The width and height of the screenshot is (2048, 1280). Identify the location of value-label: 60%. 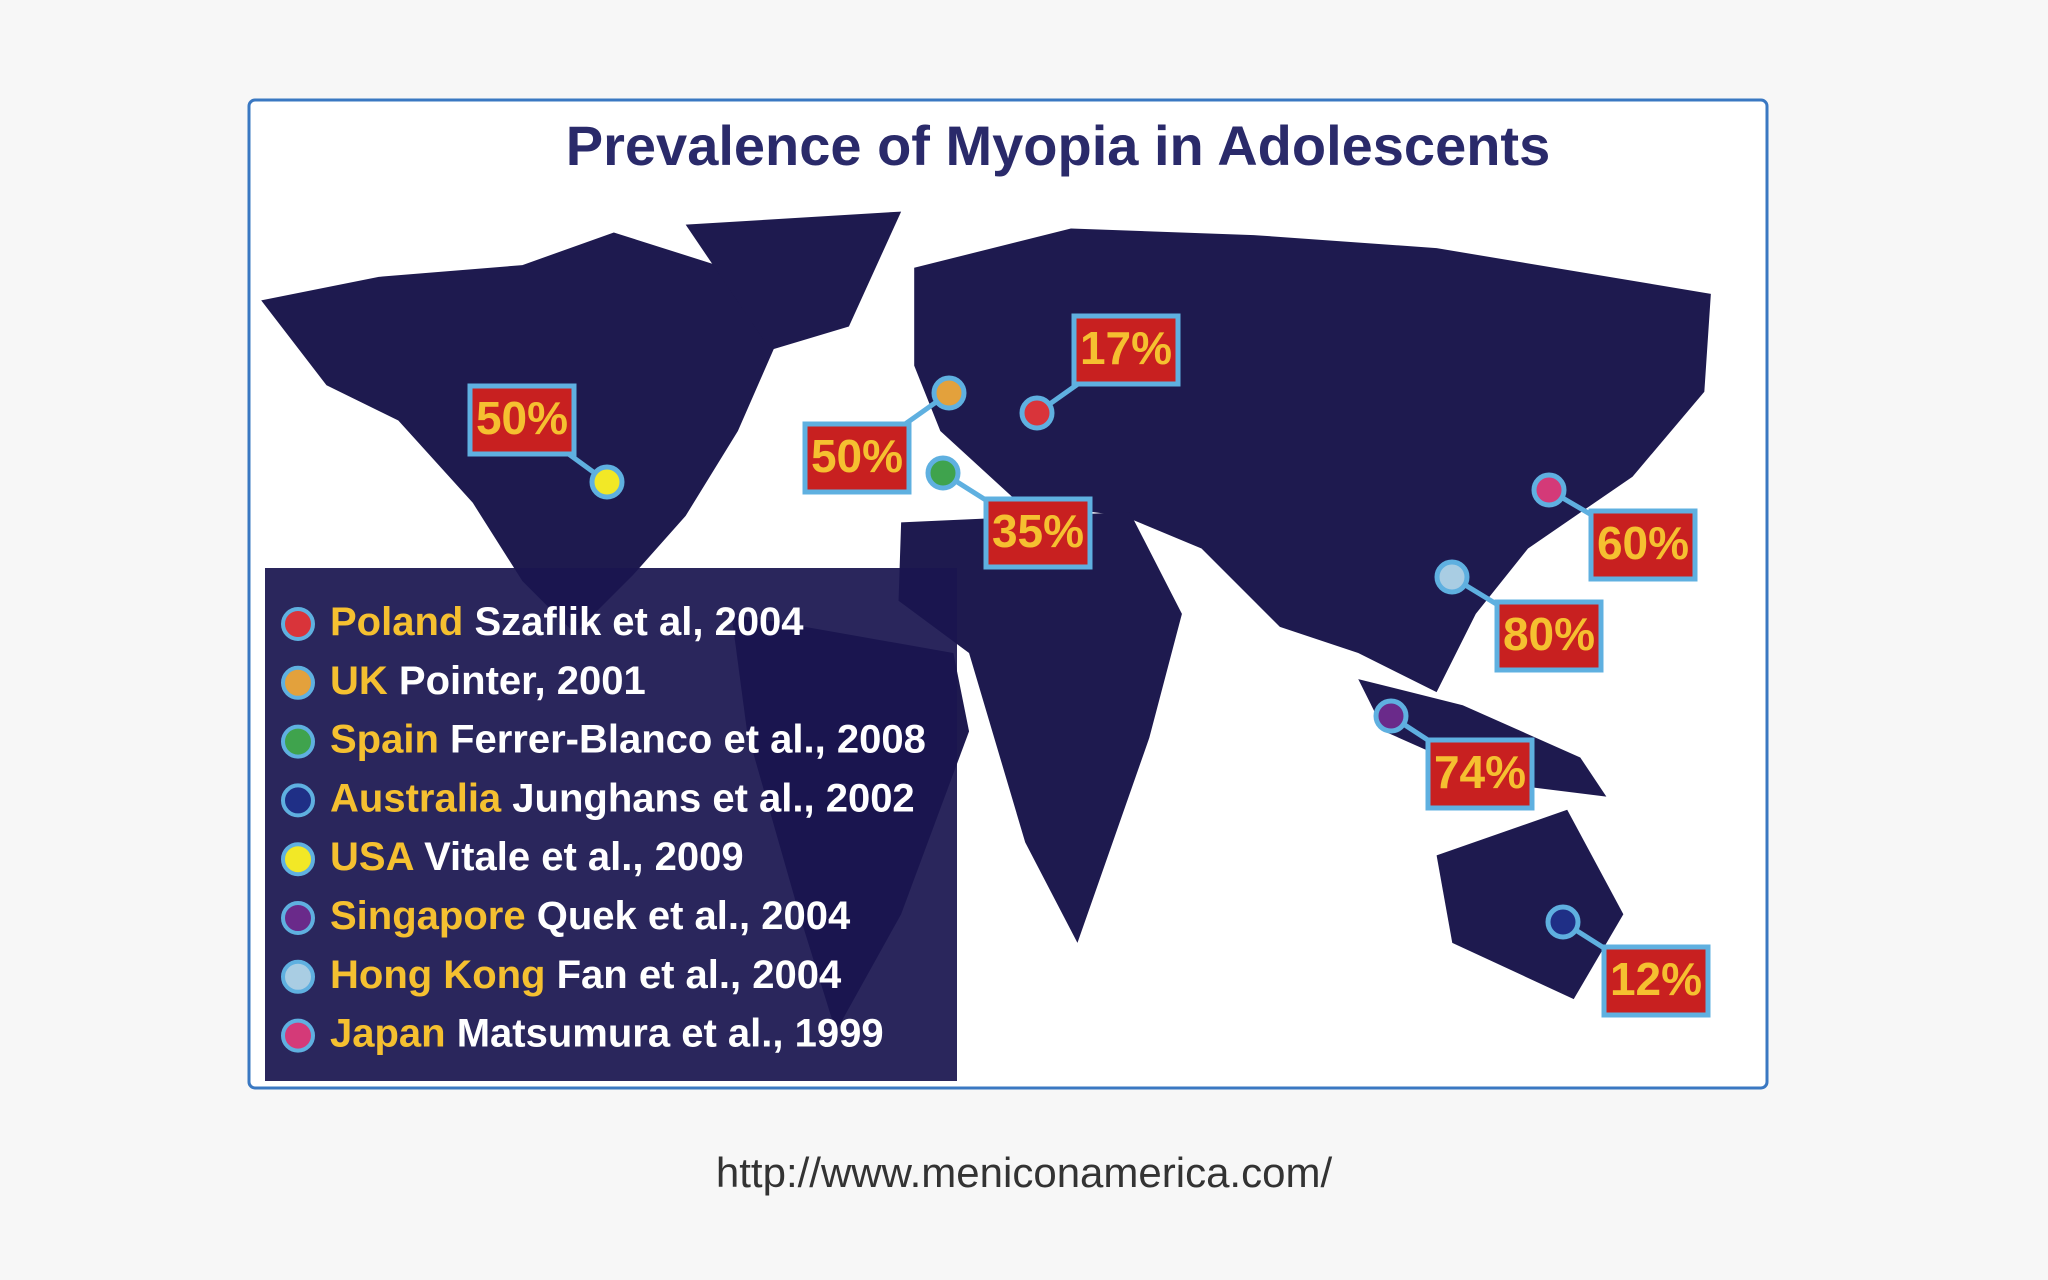
(1643, 543).